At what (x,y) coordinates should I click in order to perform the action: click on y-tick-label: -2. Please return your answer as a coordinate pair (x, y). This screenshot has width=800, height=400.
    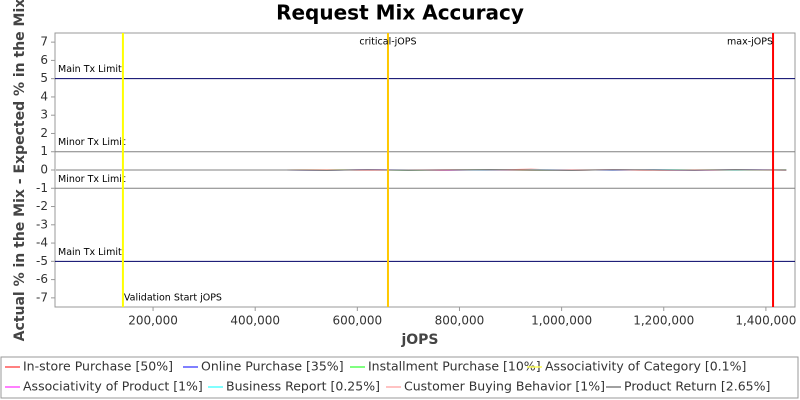
    Looking at the image, I should click on (42, 206).